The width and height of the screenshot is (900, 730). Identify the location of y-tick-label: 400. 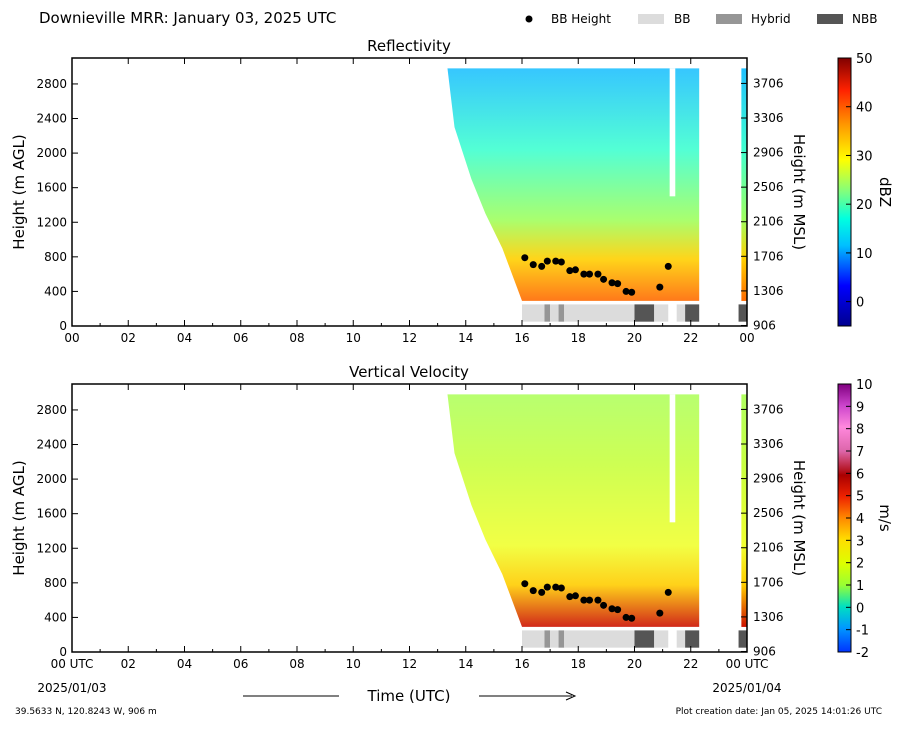
(55, 617).